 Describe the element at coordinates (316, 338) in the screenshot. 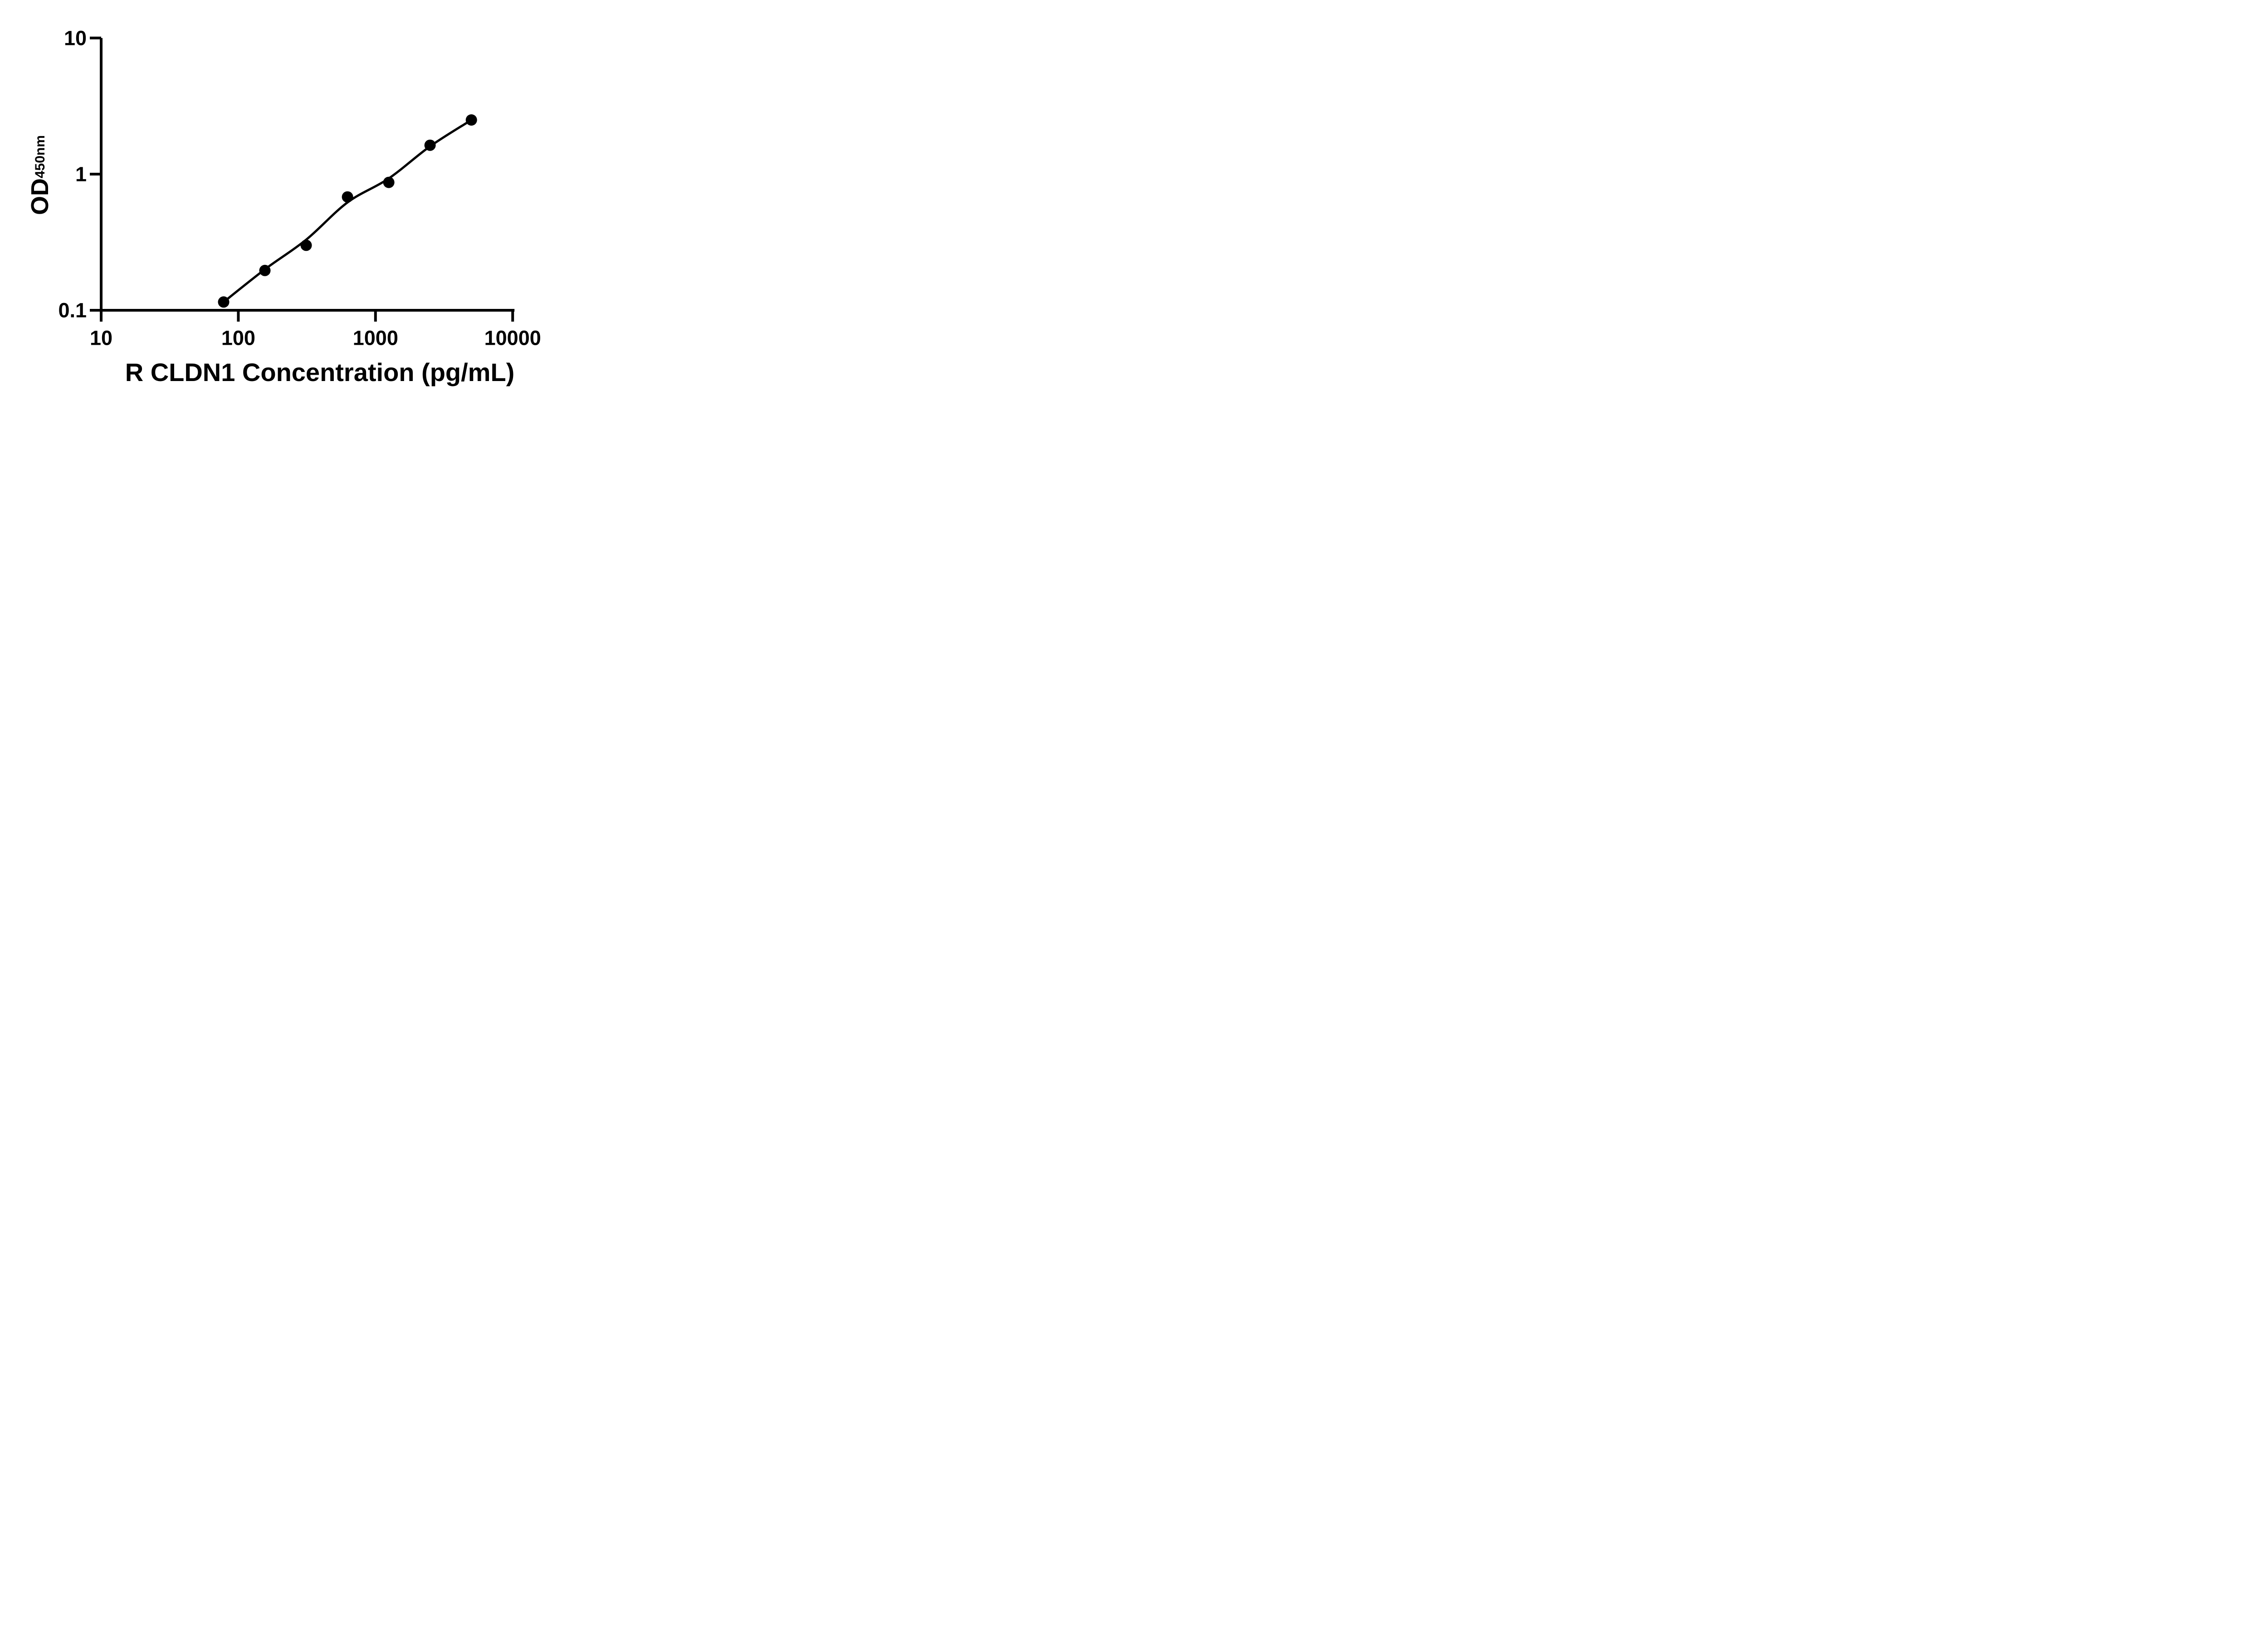

I see `x-tick-labels: 10 100 1000 10000` at that location.